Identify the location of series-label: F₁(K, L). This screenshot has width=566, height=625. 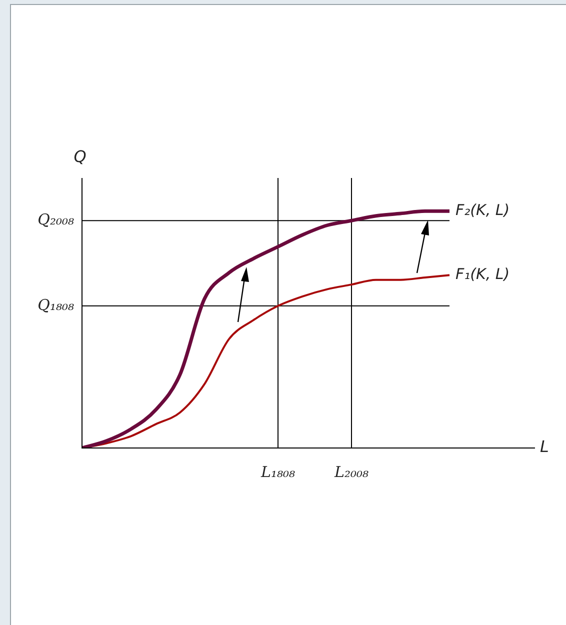
(483, 273).